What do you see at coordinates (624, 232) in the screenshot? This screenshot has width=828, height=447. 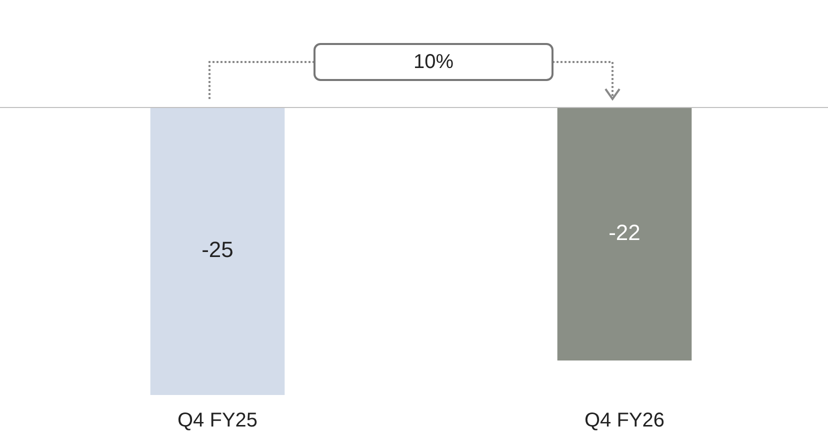 I see `data-label: -22` at bounding box center [624, 232].